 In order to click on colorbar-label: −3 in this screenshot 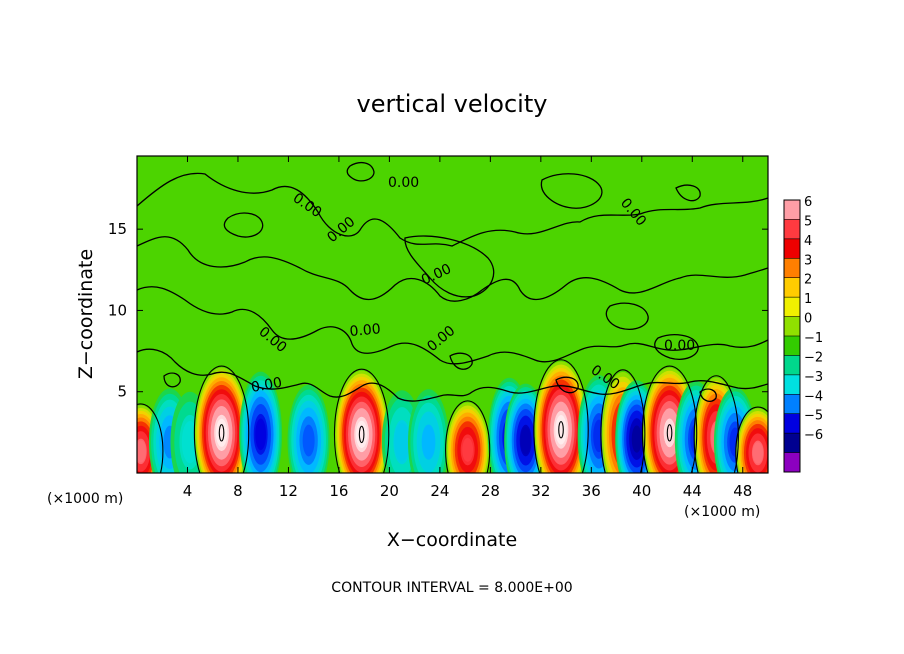, I will do `click(813, 377)`.